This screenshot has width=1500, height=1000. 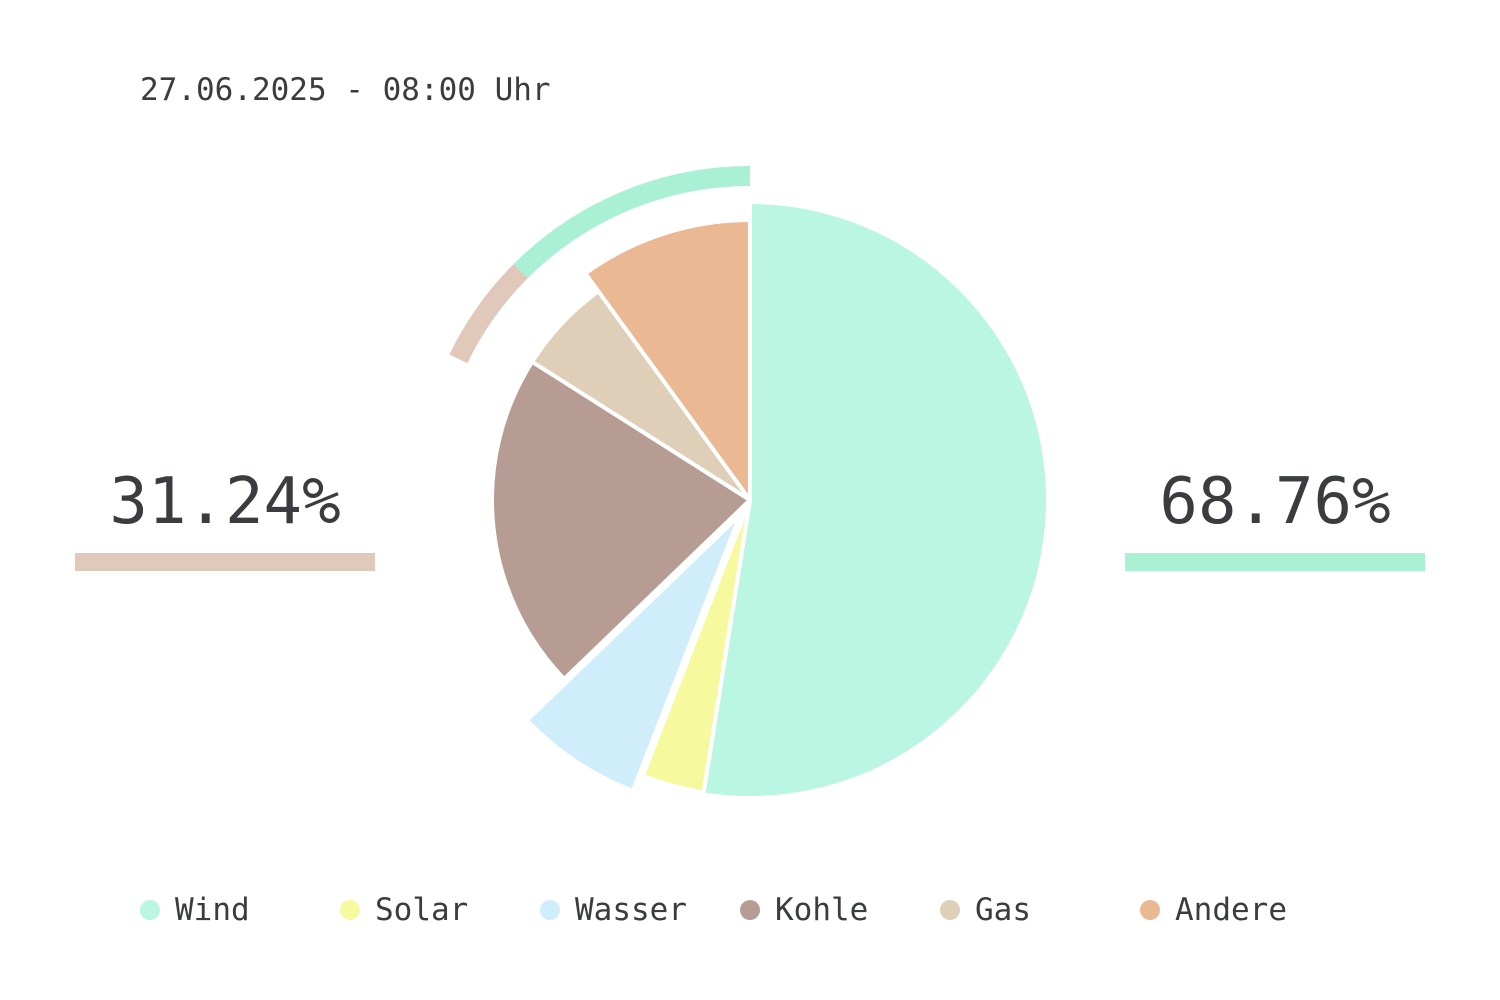 I want to click on pie-slice-wasser, so click(x=633, y=652).